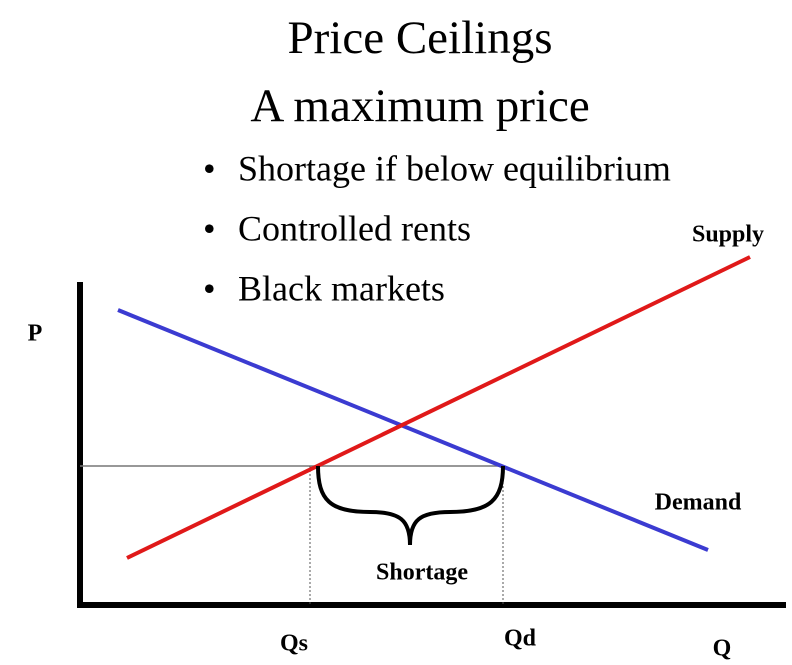 Image resolution: width=792 pixels, height=665 pixels. I want to click on bullet-text: Shortage if below equilibrium, so click(454, 168).